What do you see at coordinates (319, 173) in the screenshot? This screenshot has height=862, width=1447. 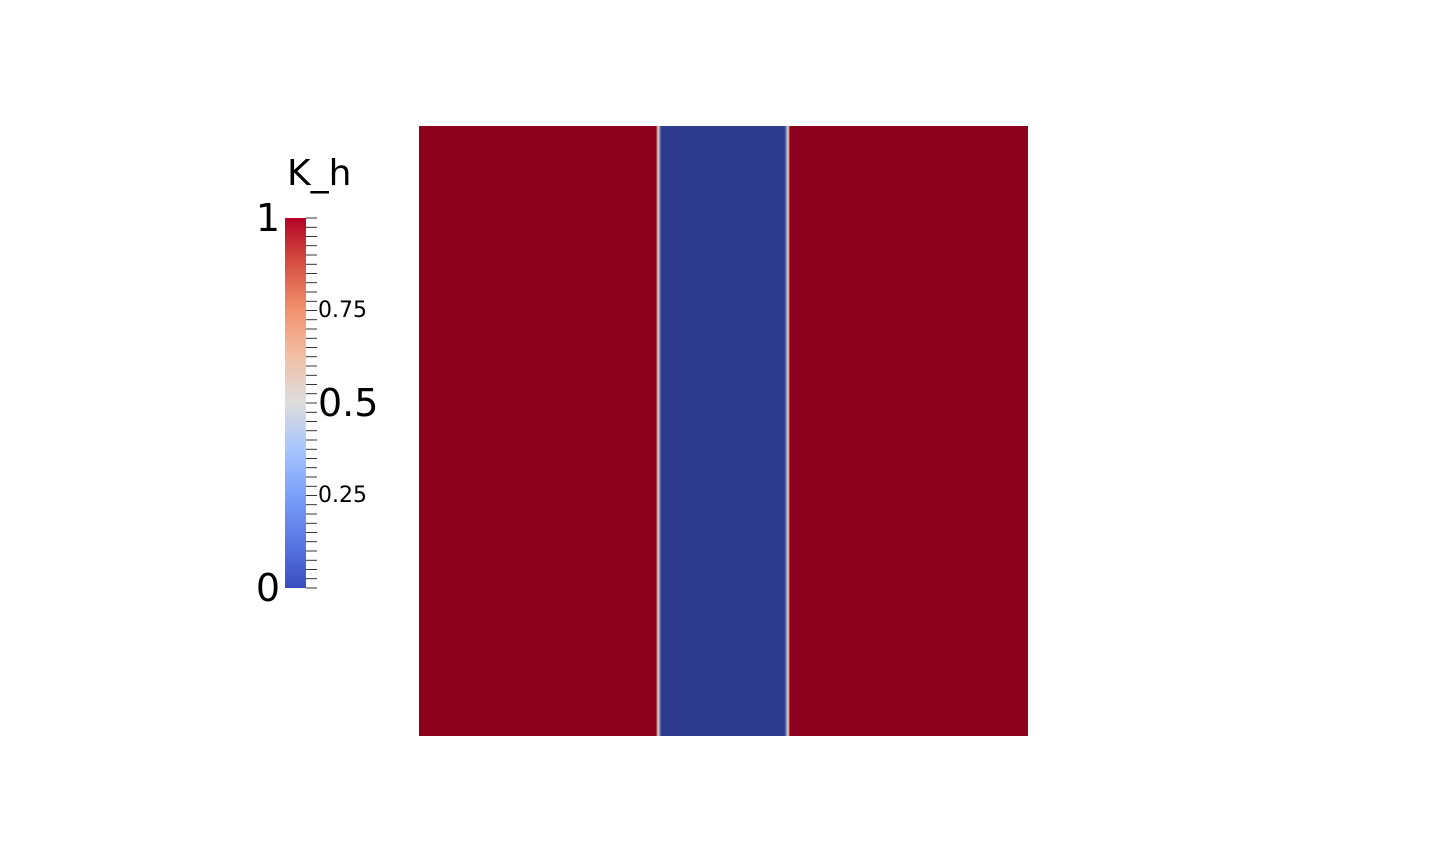 I see `colorbar-title: K_h` at bounding box center [319, 173].